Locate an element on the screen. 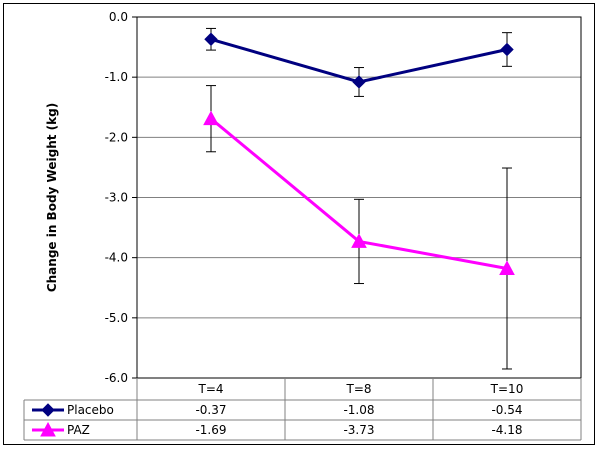 This screenshot has height=450, width=600. x-tick-label: T=10 is located at coordinates (507, 389).